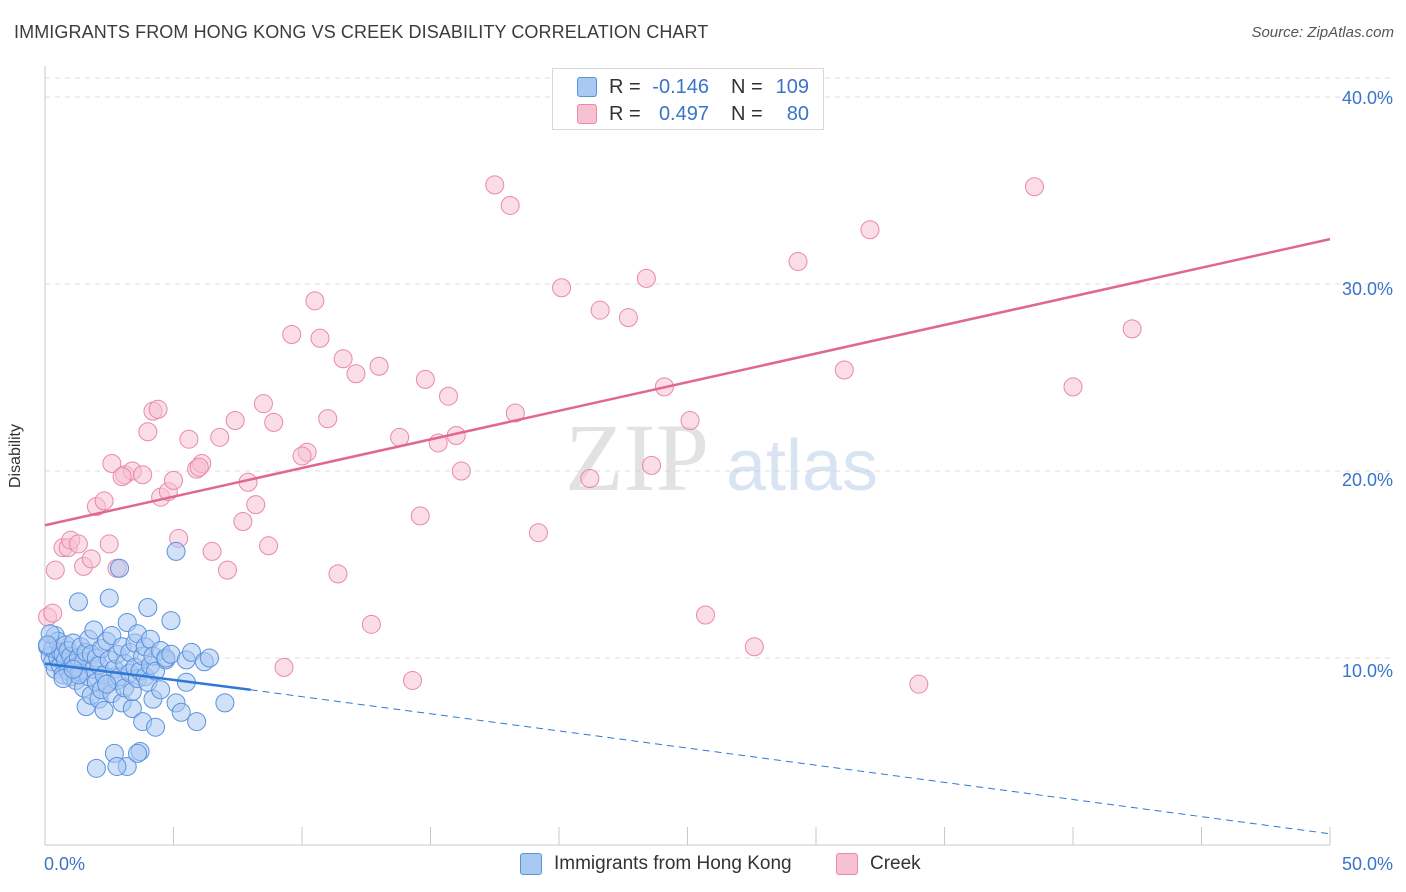 Image resolution: width=1406 pixels, height=892 pixels. What do you see at coordinates (721, 457) in the screenshot?
I see `watermark: ZIP atlas` at bounding box center [721, 457].